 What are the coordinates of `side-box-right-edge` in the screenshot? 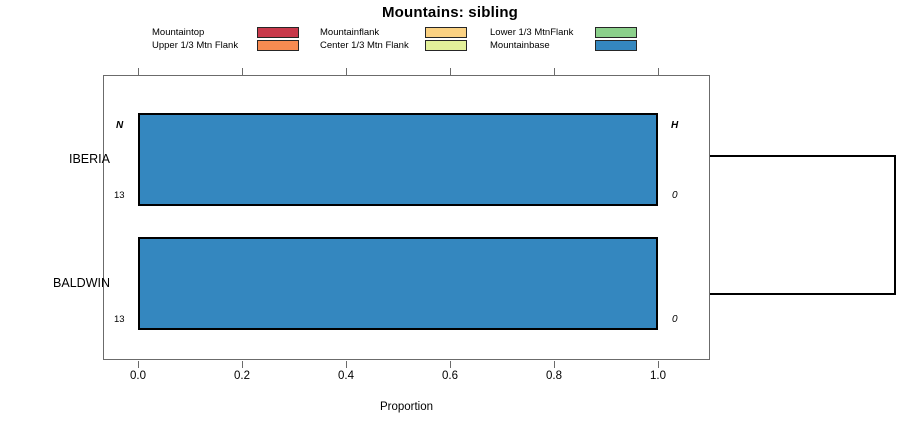 It's located at (895, 225).